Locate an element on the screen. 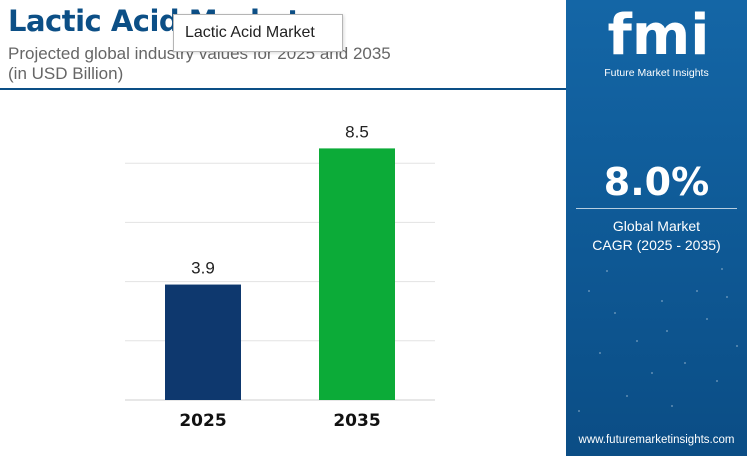 The height and width of the screenshot is (456, 747). header-divider is located at coordinates (283, 89).